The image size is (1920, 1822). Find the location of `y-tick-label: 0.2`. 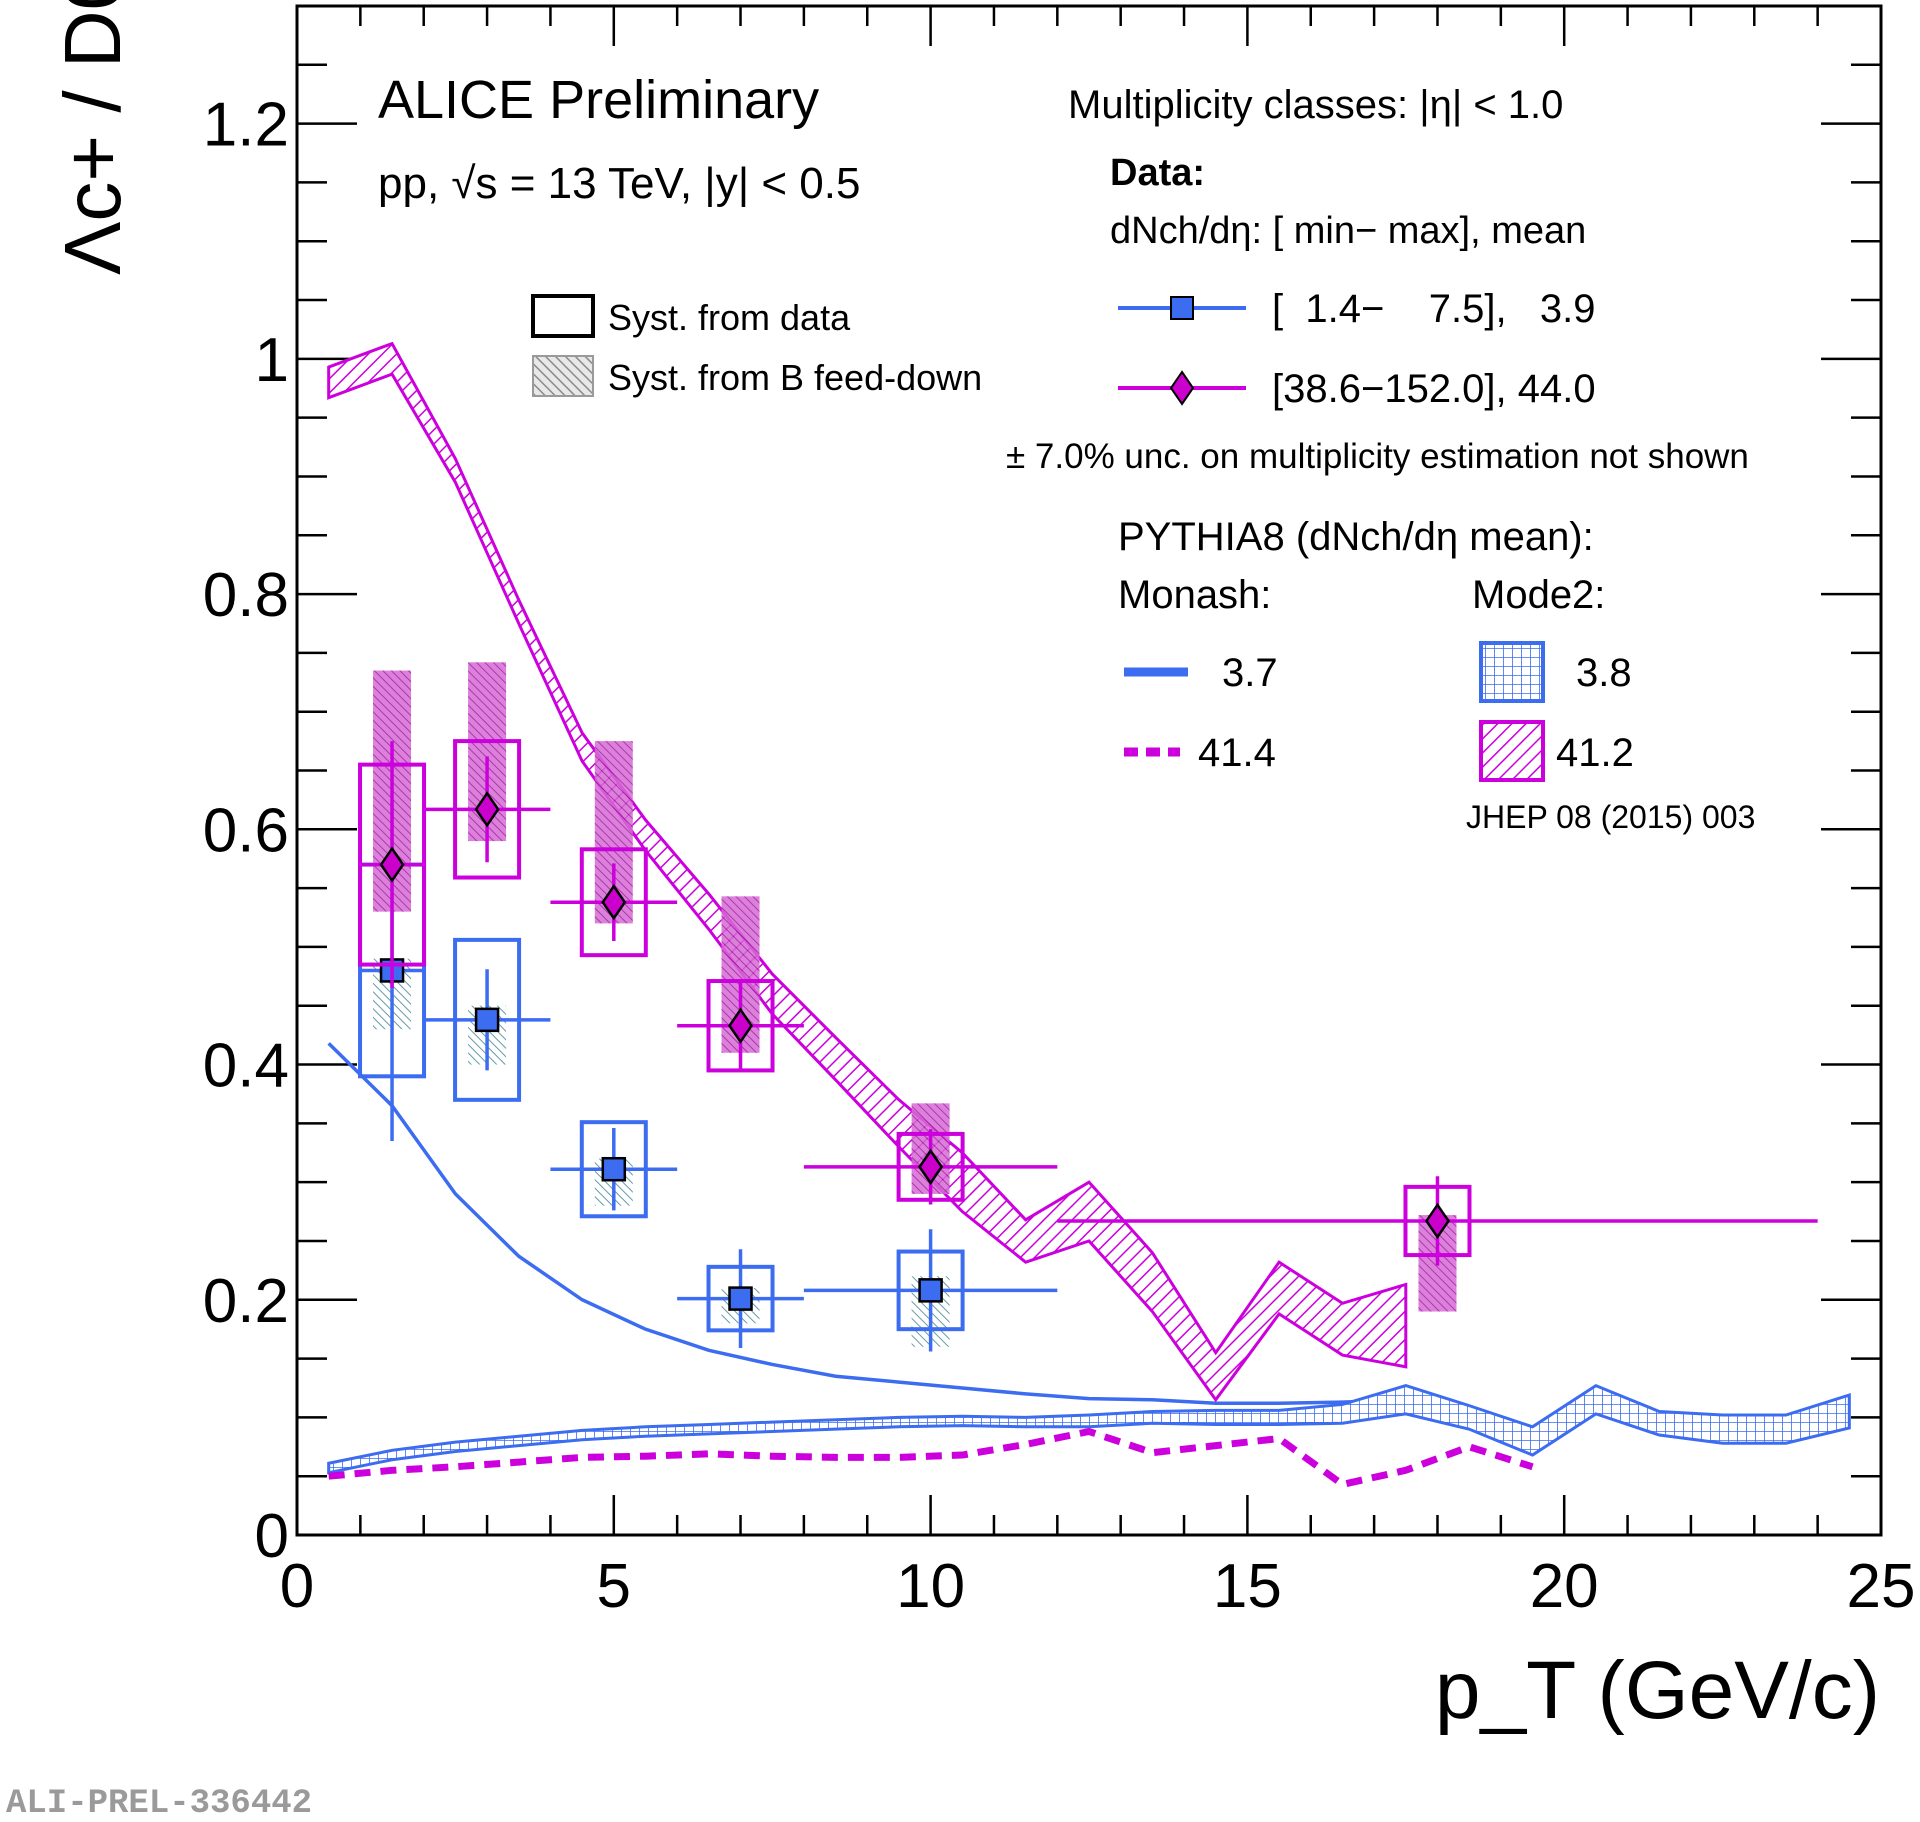

y-tick-label: 0.2 is located at coordinates (246, 1301).